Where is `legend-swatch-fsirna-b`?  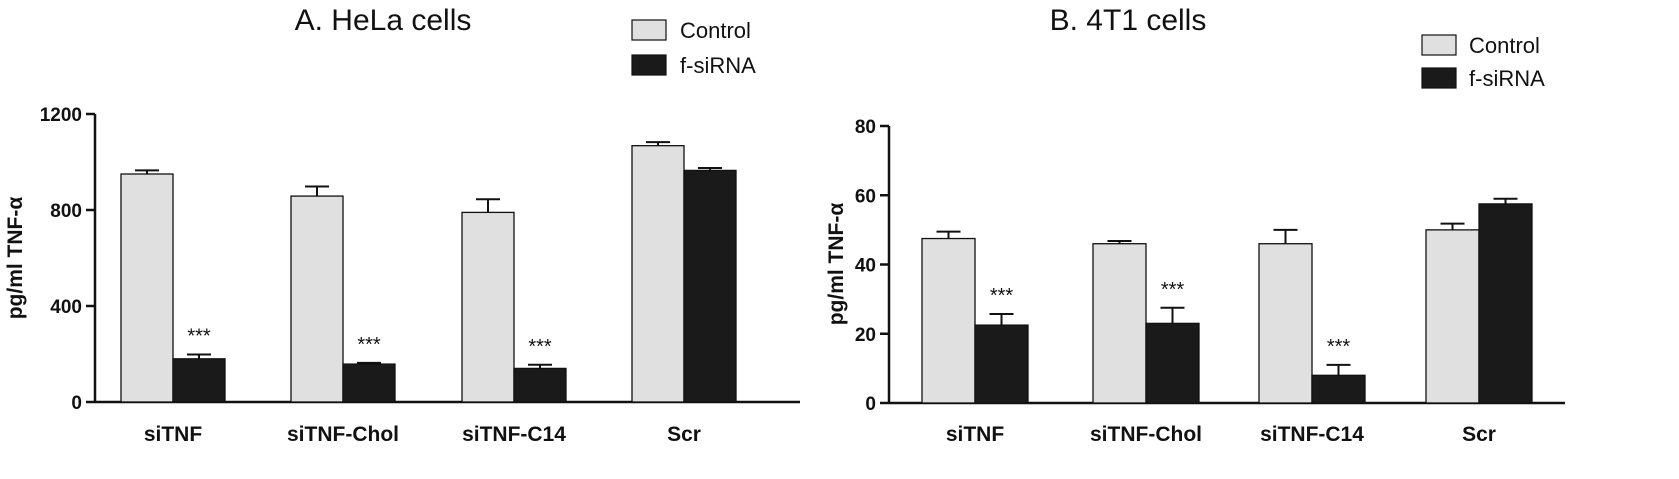
legend-swatch-fsirna-b is located at coordinates (1439, 78).